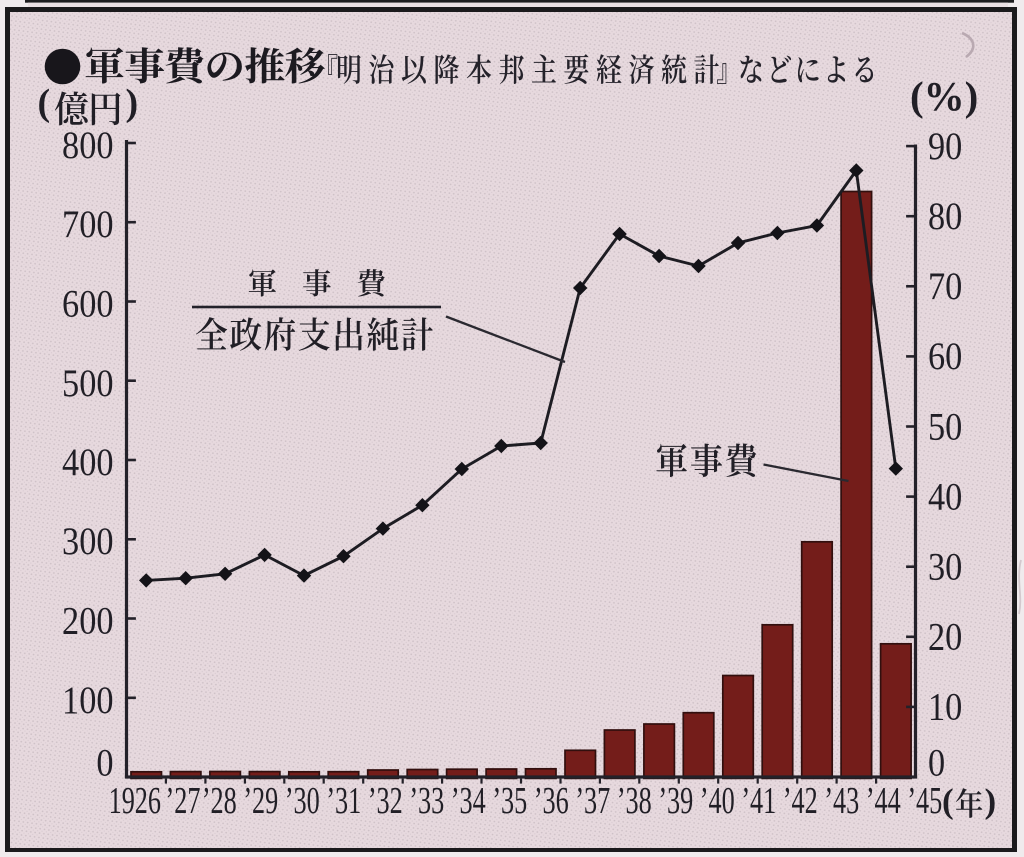  What do you see at coordinates (509, 801) in the screenshot?
I see `svg-text: ’35` at bounding box center [509, 801].